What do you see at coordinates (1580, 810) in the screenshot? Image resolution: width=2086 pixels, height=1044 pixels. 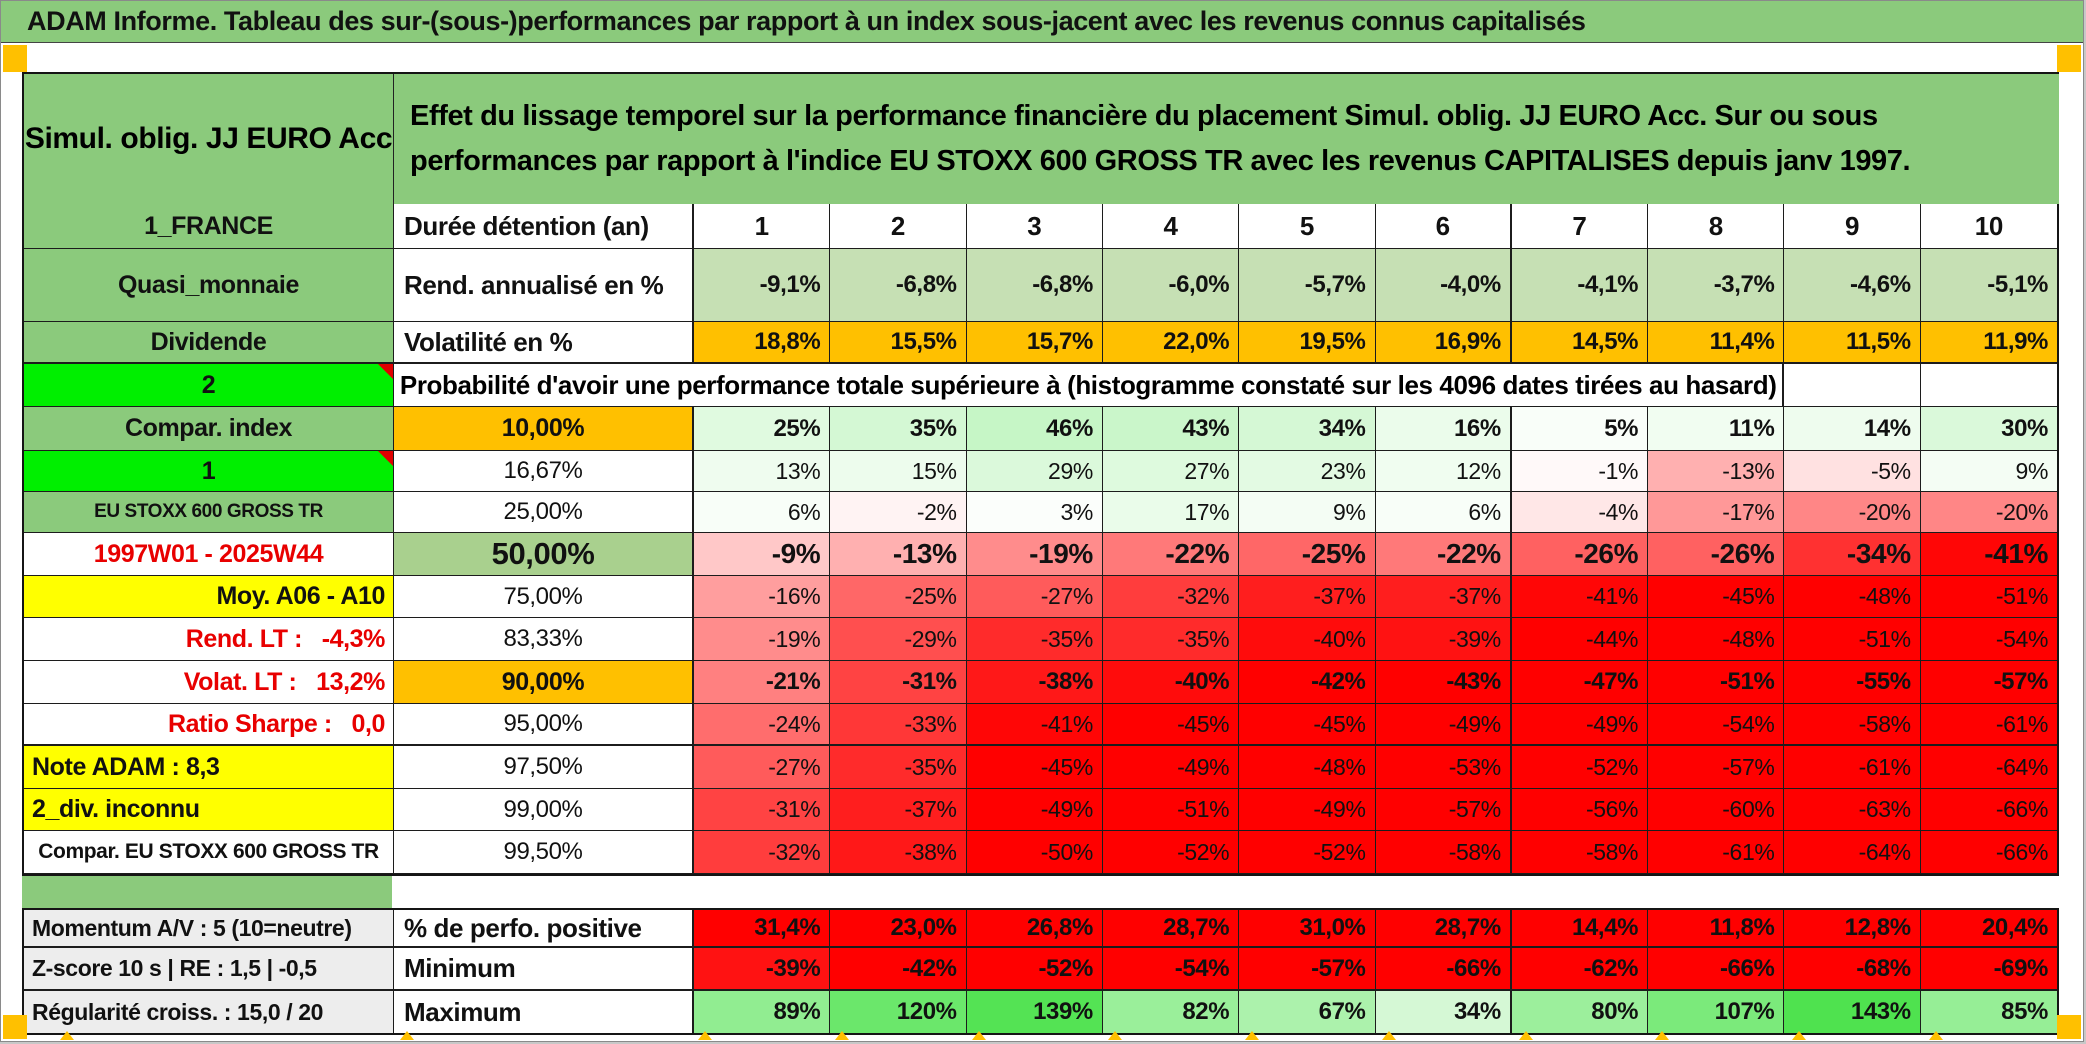 I see `value-cell: -56%` at bounding box center [1580, 810].